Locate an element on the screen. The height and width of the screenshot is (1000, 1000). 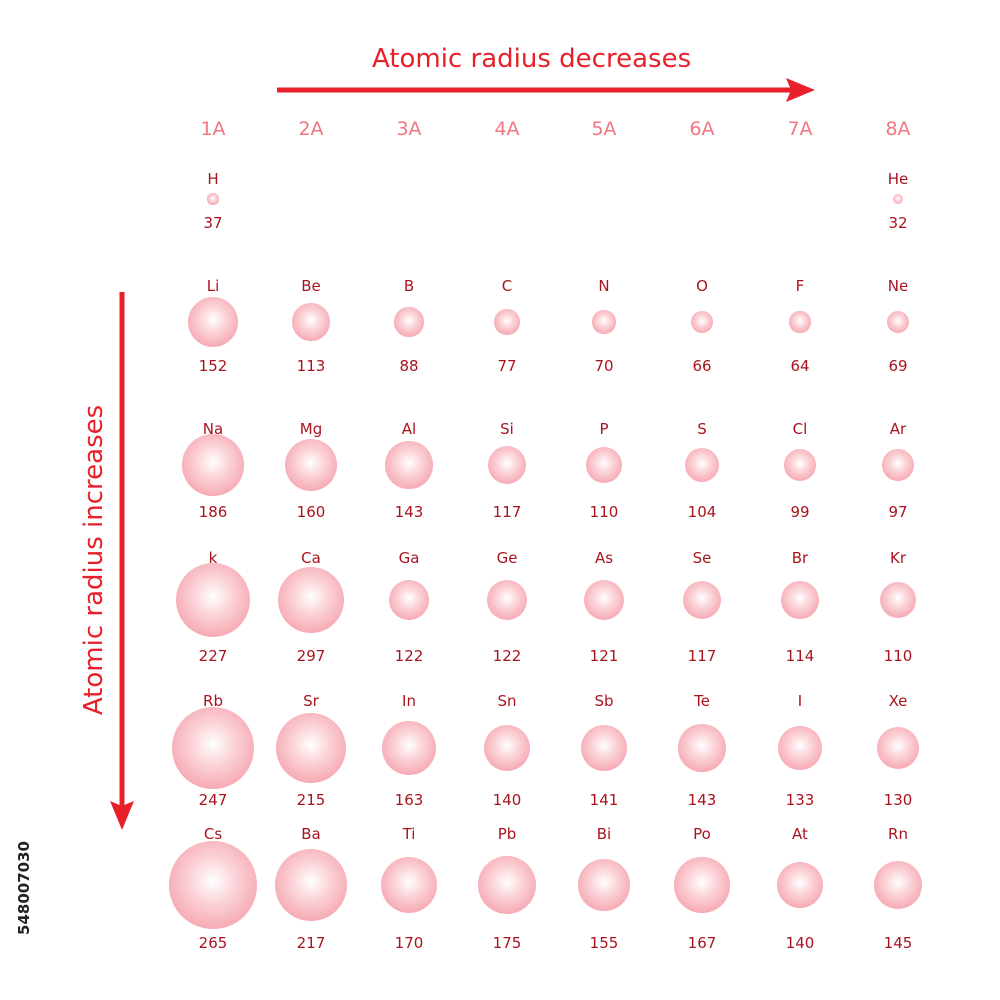
radius-value: 140 is located at coordinates (800, 943).